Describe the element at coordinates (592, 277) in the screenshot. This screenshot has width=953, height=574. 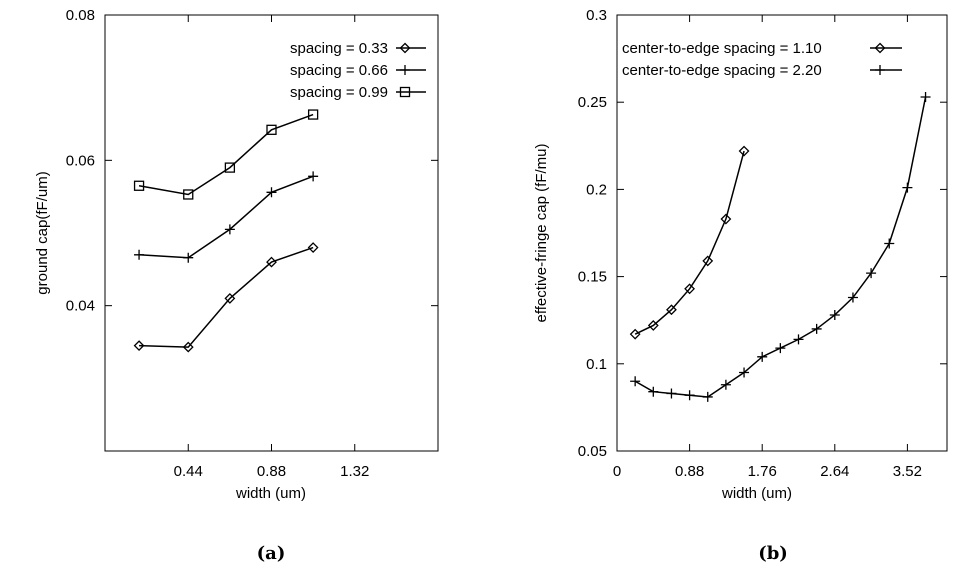
I see `chart-b-y-tick-label: 0.15` at that location.